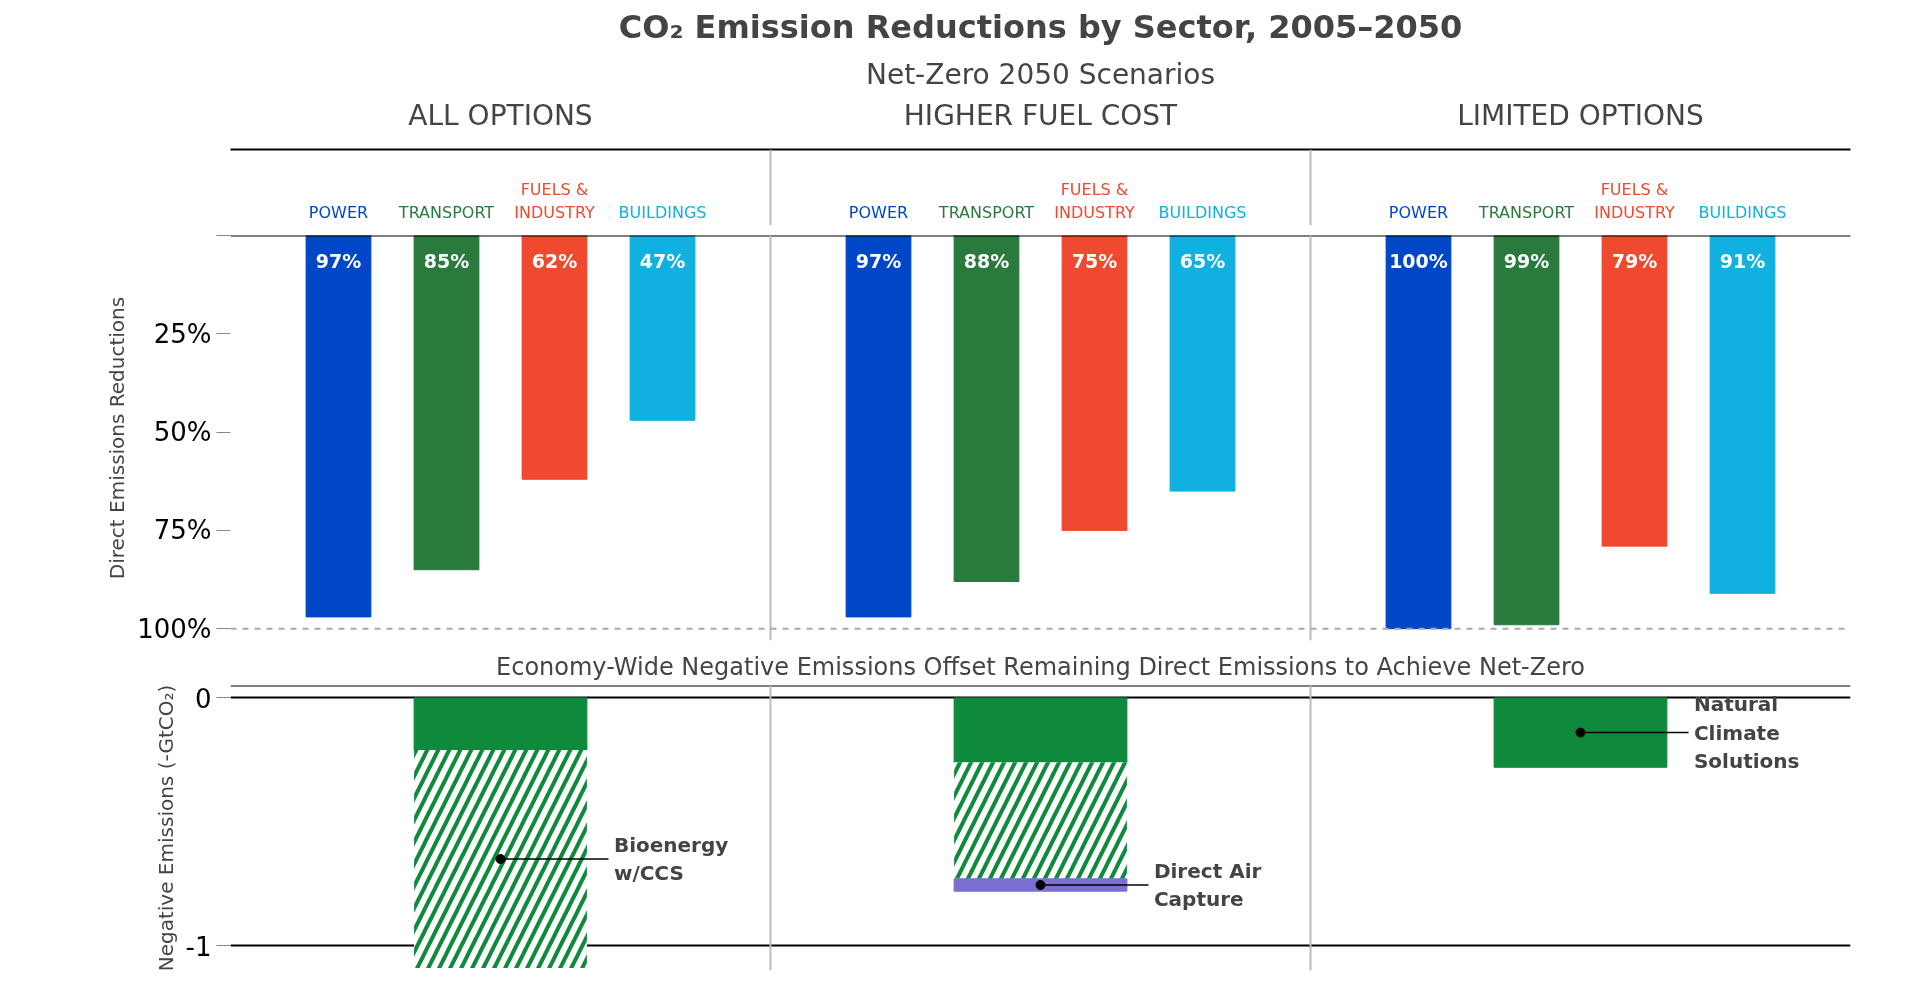 The image size is (1920, 984). Describe the element at coordinates (1040, 74) in the screenshot. I see `chart-subtitle: Net-Zero 2050 Scenarios` at that location.